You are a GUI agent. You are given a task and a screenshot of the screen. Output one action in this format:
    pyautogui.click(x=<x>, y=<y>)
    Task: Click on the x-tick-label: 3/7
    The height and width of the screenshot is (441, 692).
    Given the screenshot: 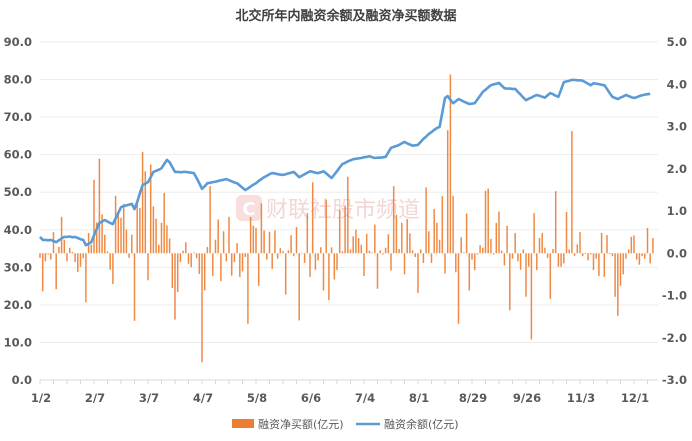 What is the action you would take?
    pyautogui.click(x=149, y=398)
    